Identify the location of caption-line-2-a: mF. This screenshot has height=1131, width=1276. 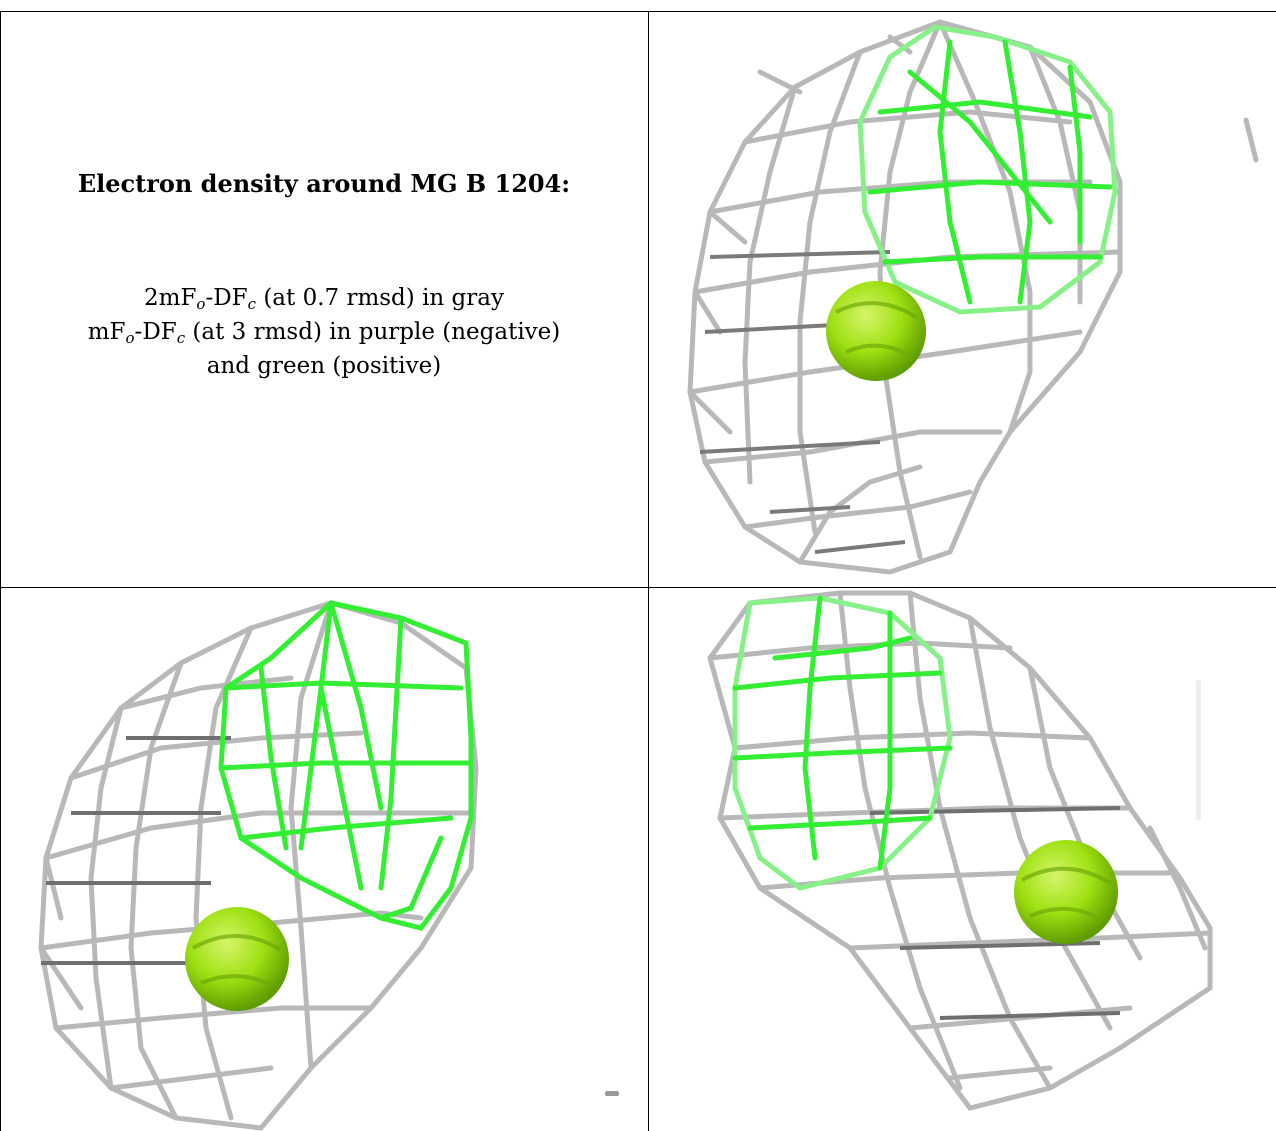
(106, 332).